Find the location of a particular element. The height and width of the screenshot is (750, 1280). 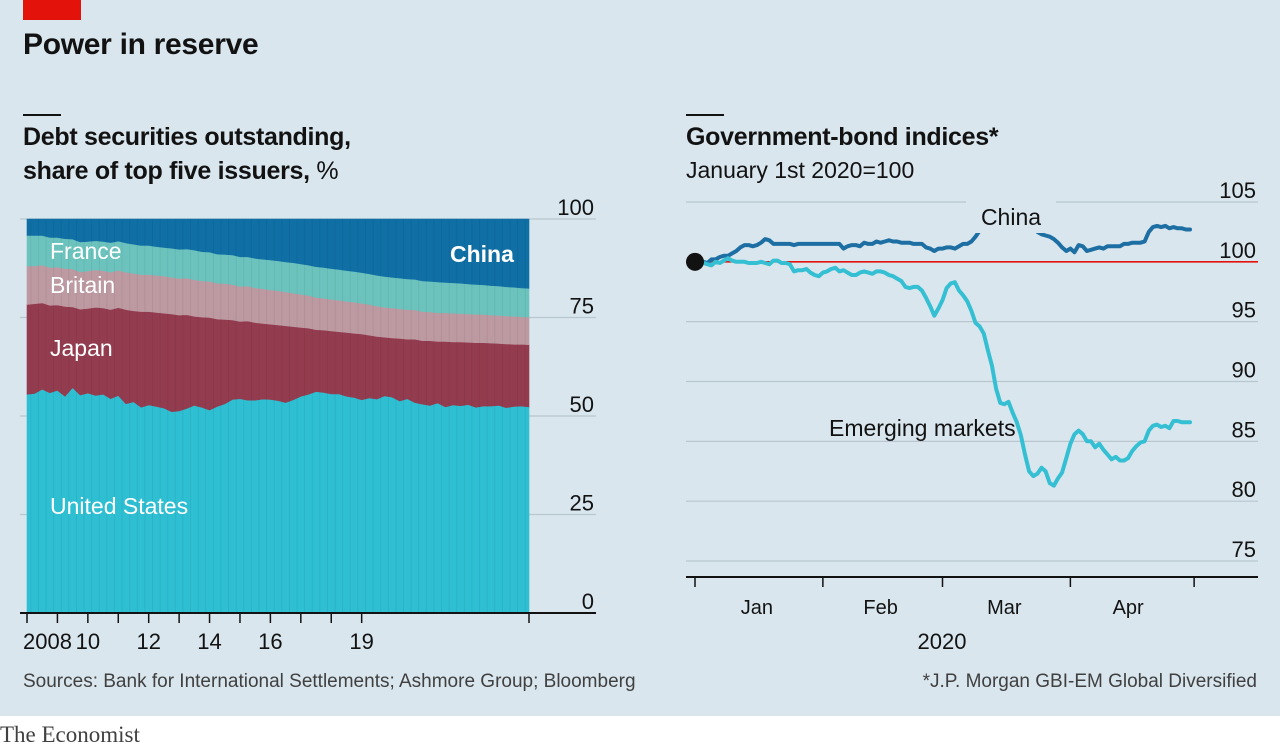

right-title-rule is located at coordinates (705, 115).